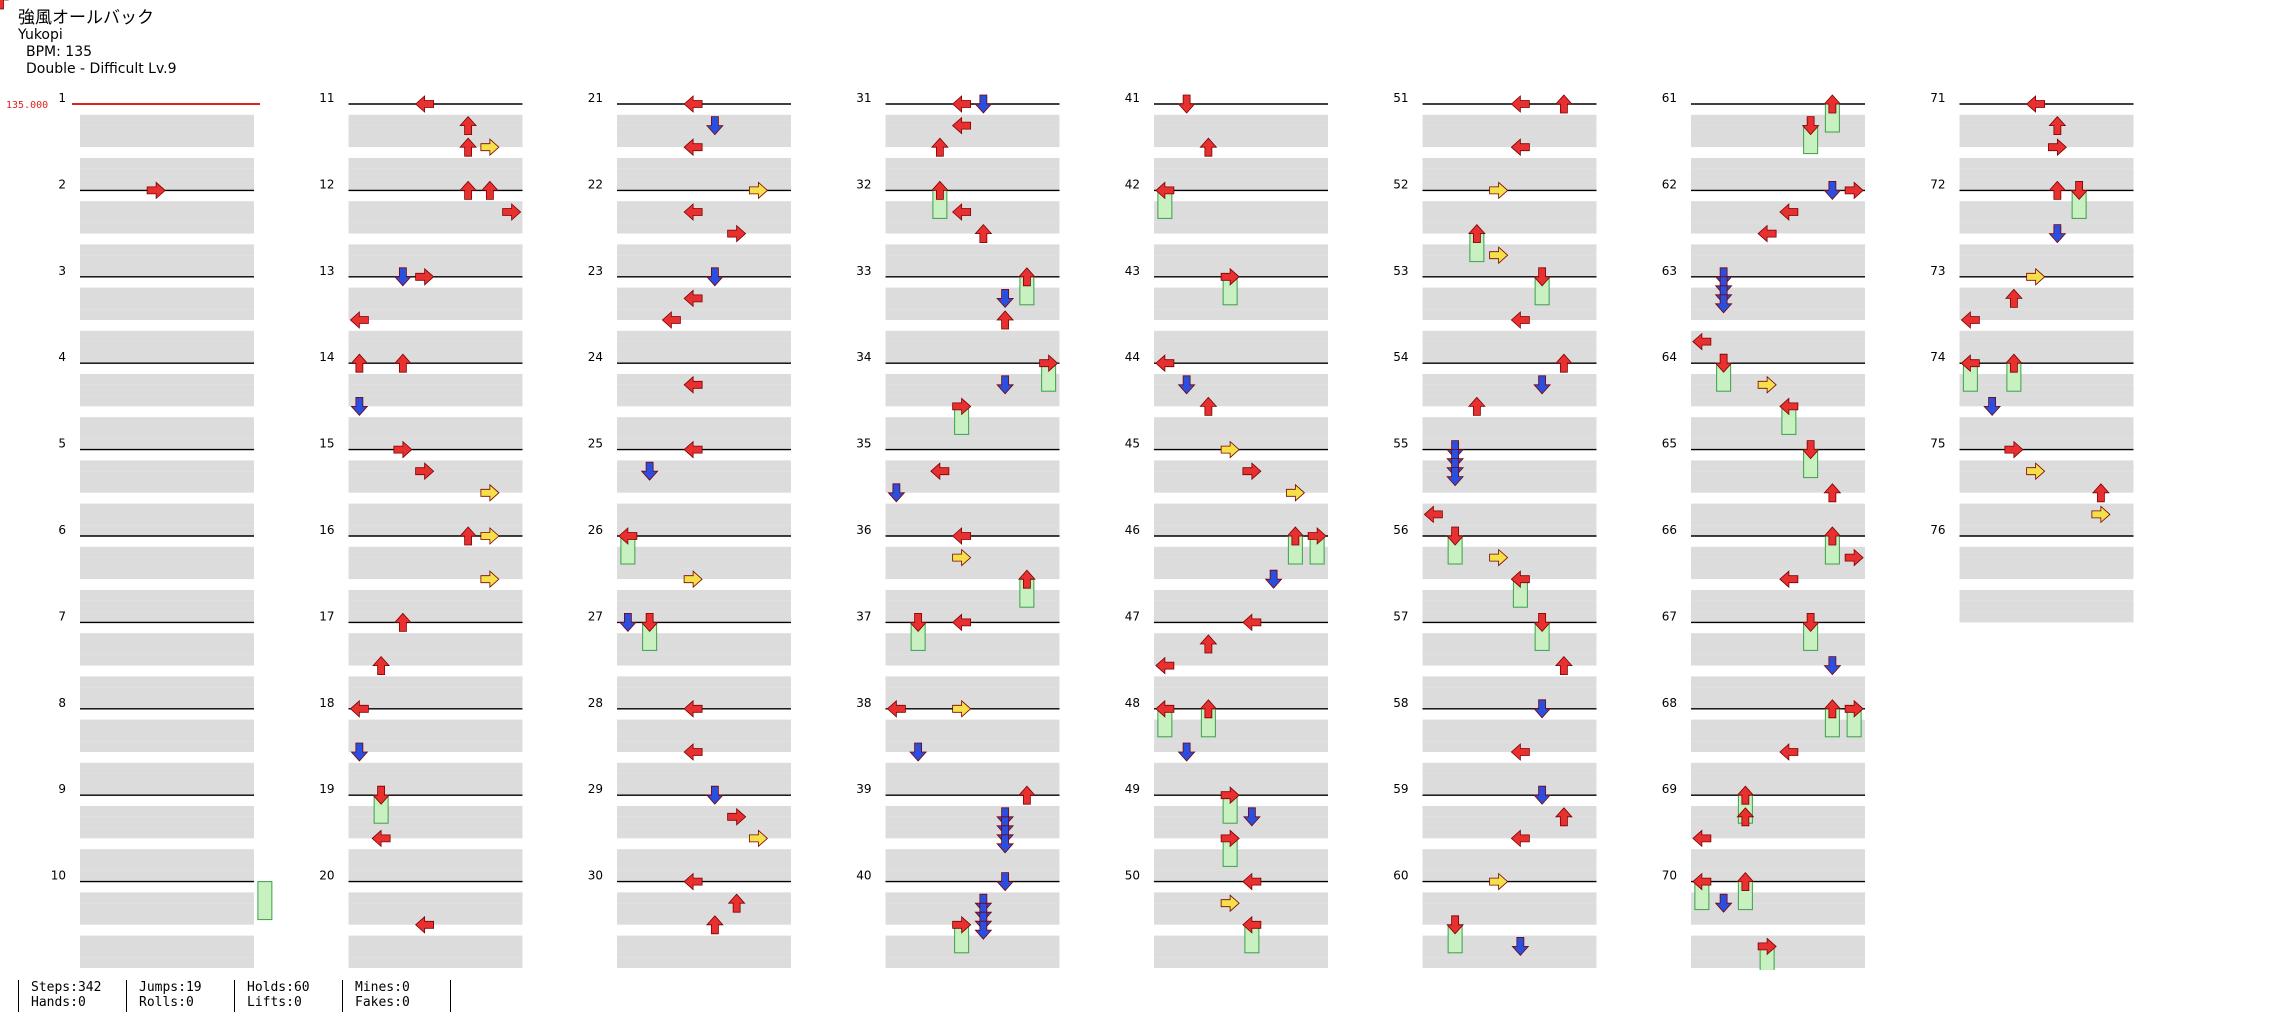  What do you see at coordinates (595, 876) in the screenshot?
I see `measure-number: 30` at bounding box center [595, 876].